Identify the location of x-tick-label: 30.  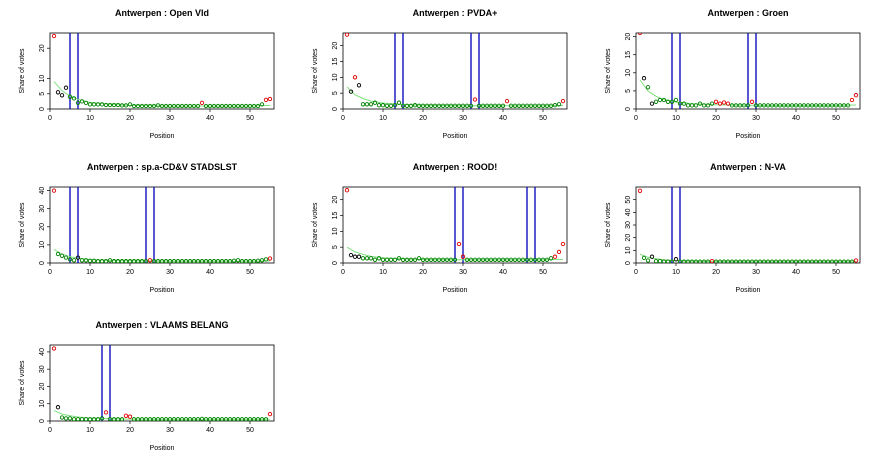
(756, 272).